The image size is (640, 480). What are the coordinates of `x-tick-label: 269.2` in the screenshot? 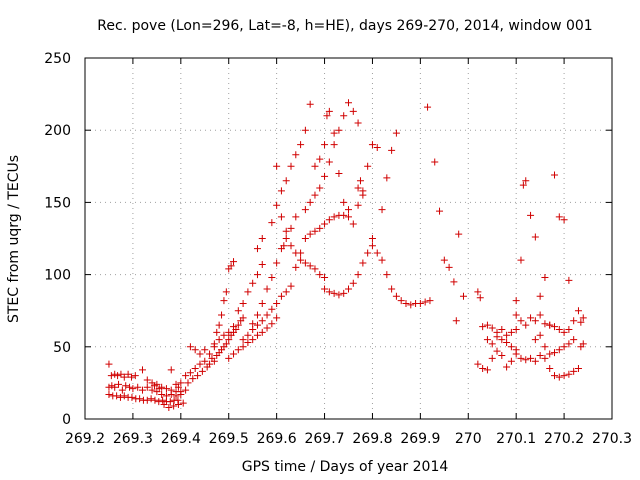 It's located at (85, 439).